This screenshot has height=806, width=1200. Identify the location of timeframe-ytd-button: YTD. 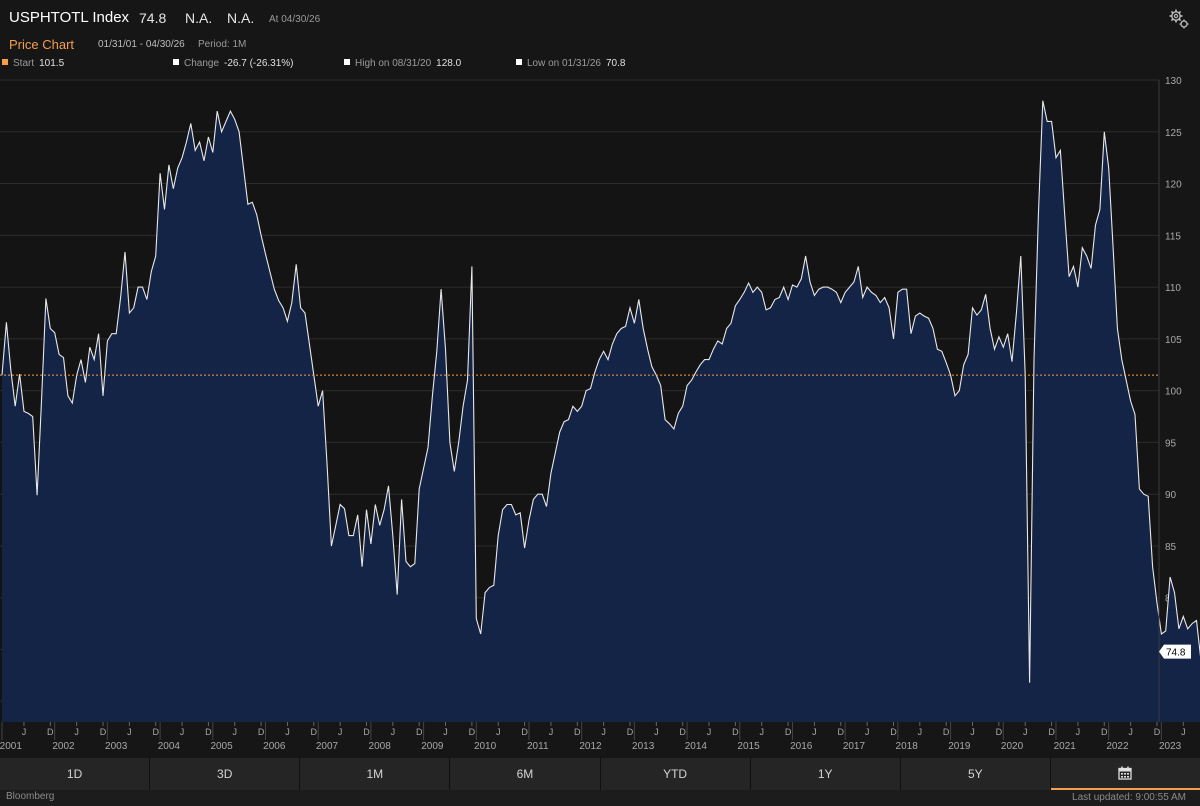
(676, 774).